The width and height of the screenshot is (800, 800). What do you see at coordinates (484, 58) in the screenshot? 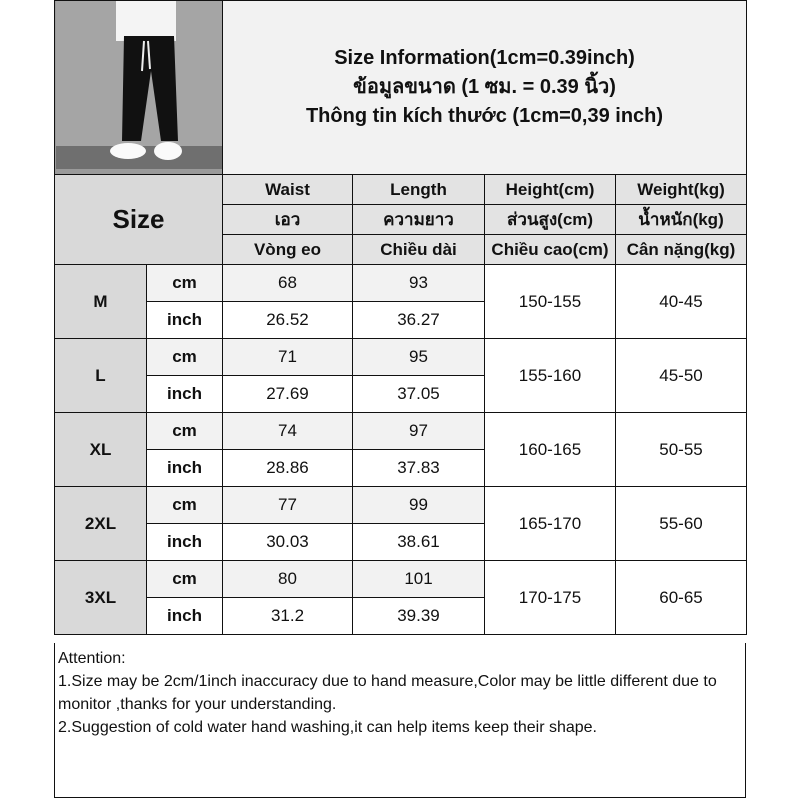
I see `title-en: Size Information(1cm=0.39inch)` at bounding box center [484, 58].